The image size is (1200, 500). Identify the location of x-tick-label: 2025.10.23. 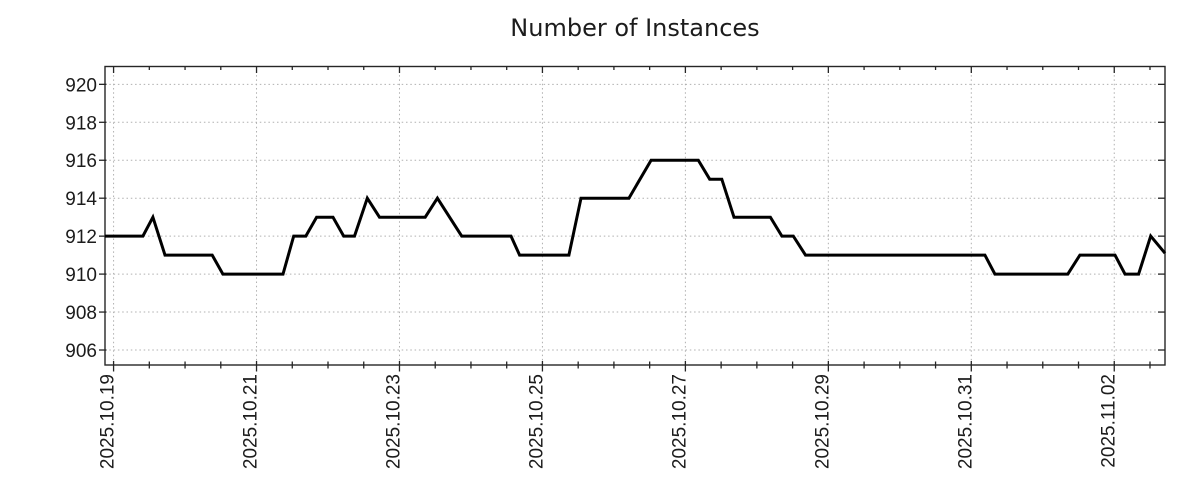
(393, 421).